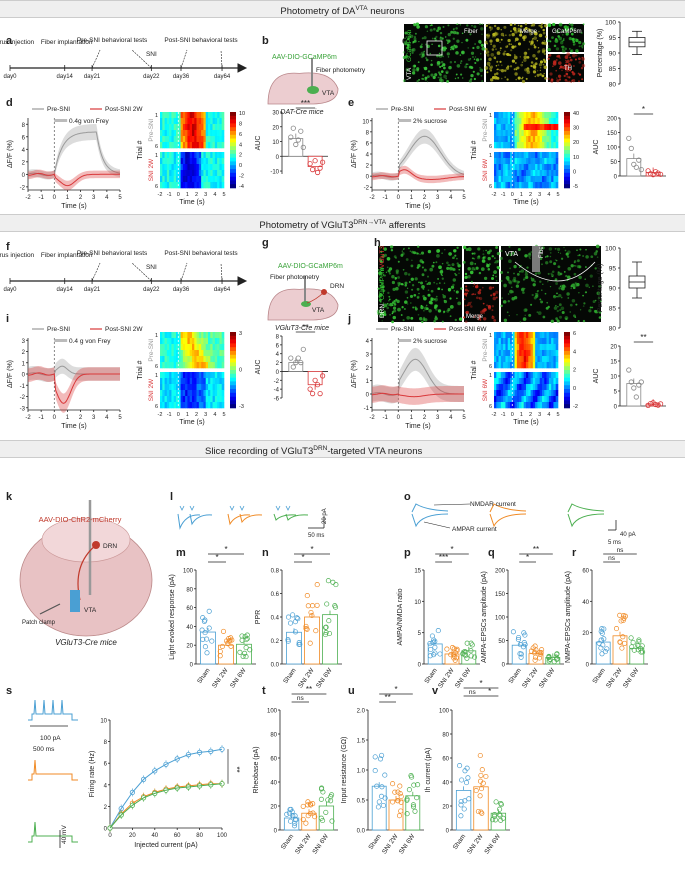 The height and width of the screenshot is (895, 685). What do you see at coordinates (385, 775) in the screenshot?
I see `chart-u-point` at bounding box center [385, 775].